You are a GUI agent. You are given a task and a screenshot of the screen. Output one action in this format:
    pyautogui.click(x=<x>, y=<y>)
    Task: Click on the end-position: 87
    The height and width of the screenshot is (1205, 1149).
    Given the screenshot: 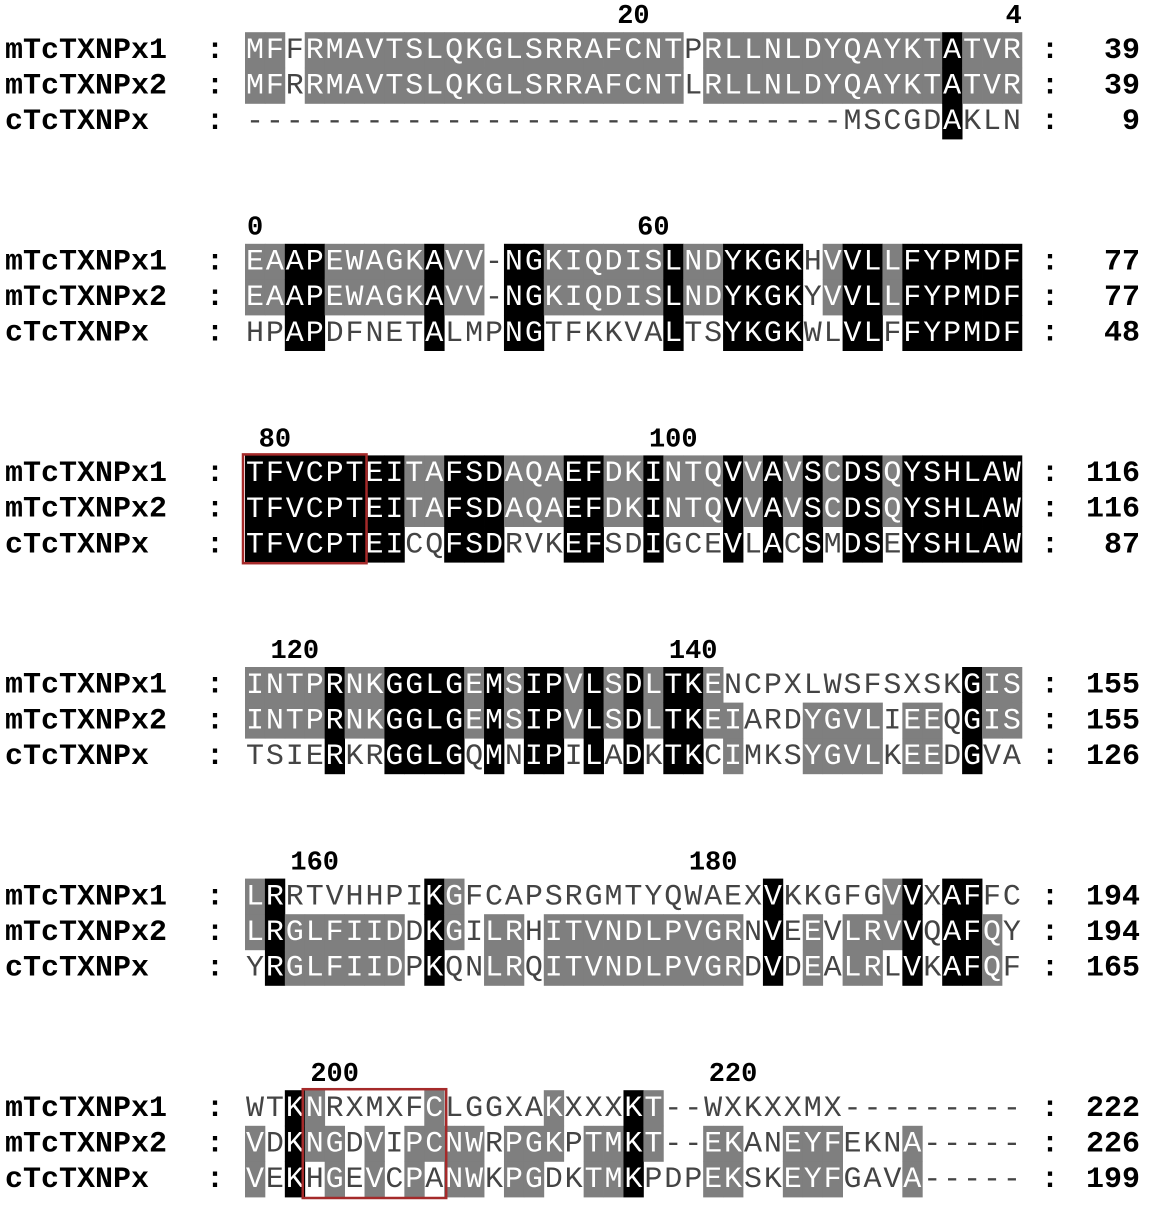 What is the action you would take?
    pyautogui.click(x=1122, y=545)
    